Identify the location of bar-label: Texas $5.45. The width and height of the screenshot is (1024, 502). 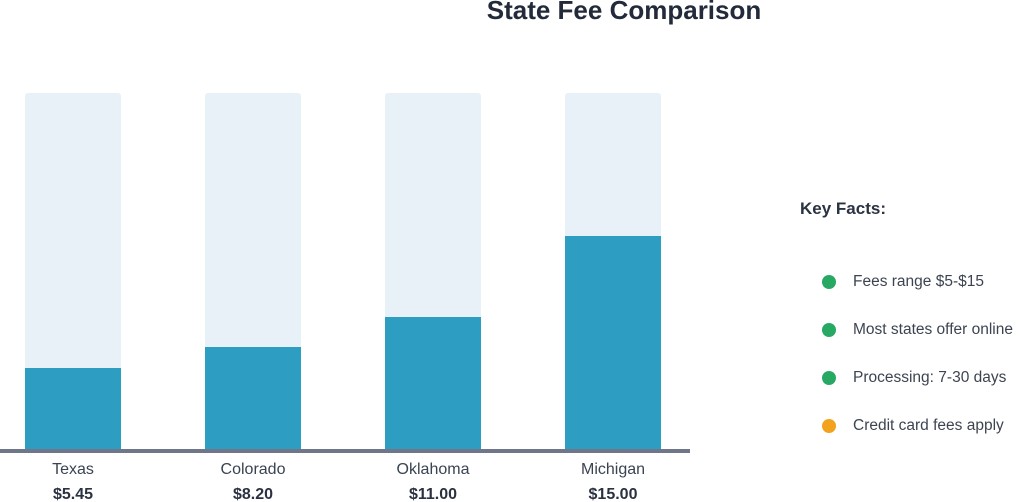
(73, 481).